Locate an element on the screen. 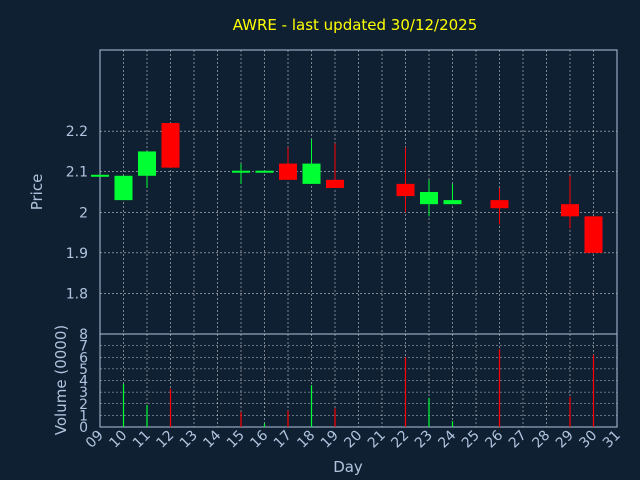 The height and width of the screenshot is (480, 640). volume-axis-label: Volume (0000) is located at coordinates (61, 380).